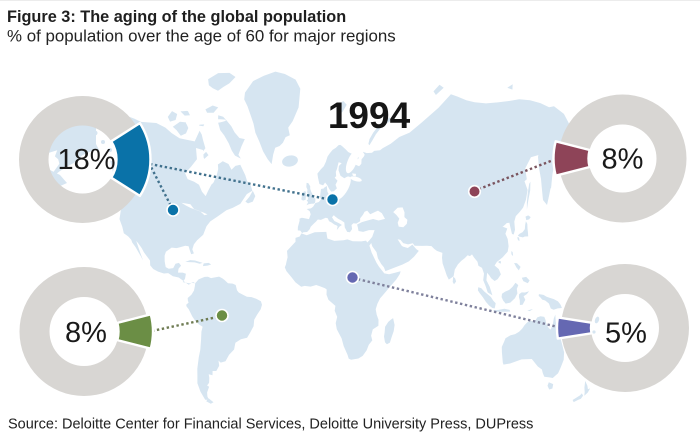  What do you see at coordinates (86, 160) in the screenshot?
I see `svg-text: 18%` at bounding box center [86, 160].